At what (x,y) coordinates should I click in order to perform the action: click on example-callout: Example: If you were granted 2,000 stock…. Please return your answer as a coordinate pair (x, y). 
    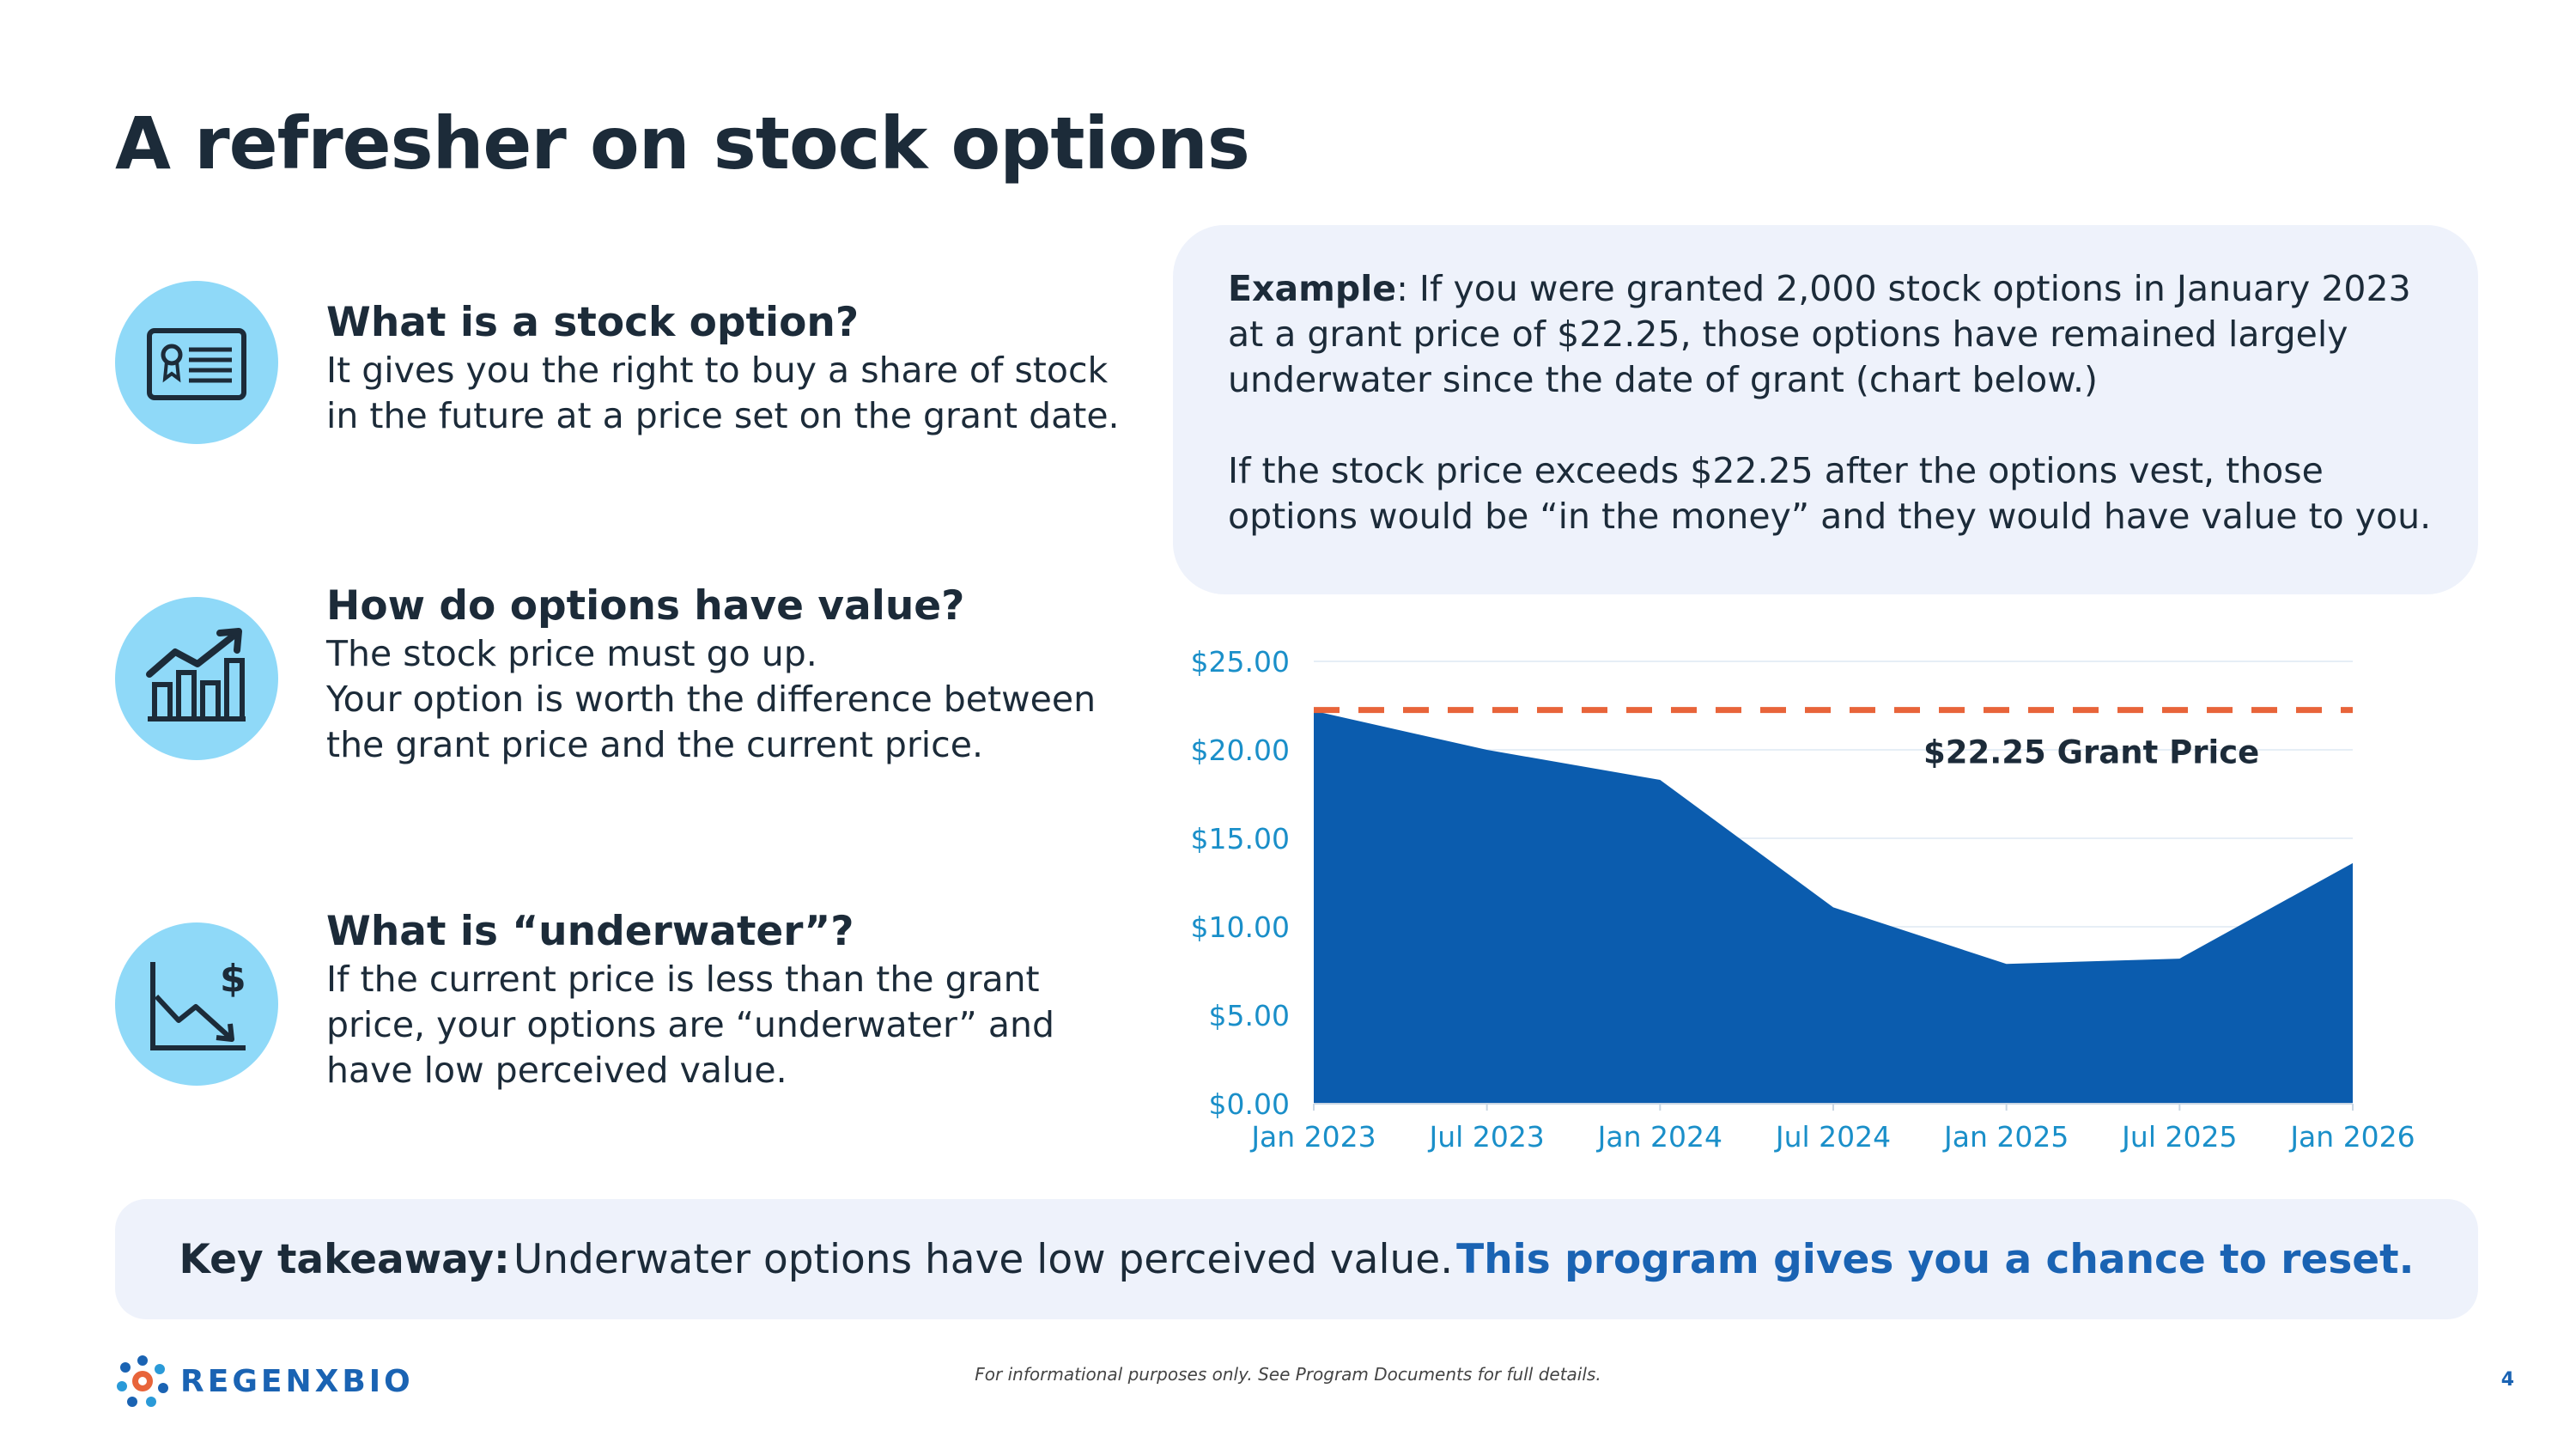
    Looking at the image, I should click on (1826, 409).